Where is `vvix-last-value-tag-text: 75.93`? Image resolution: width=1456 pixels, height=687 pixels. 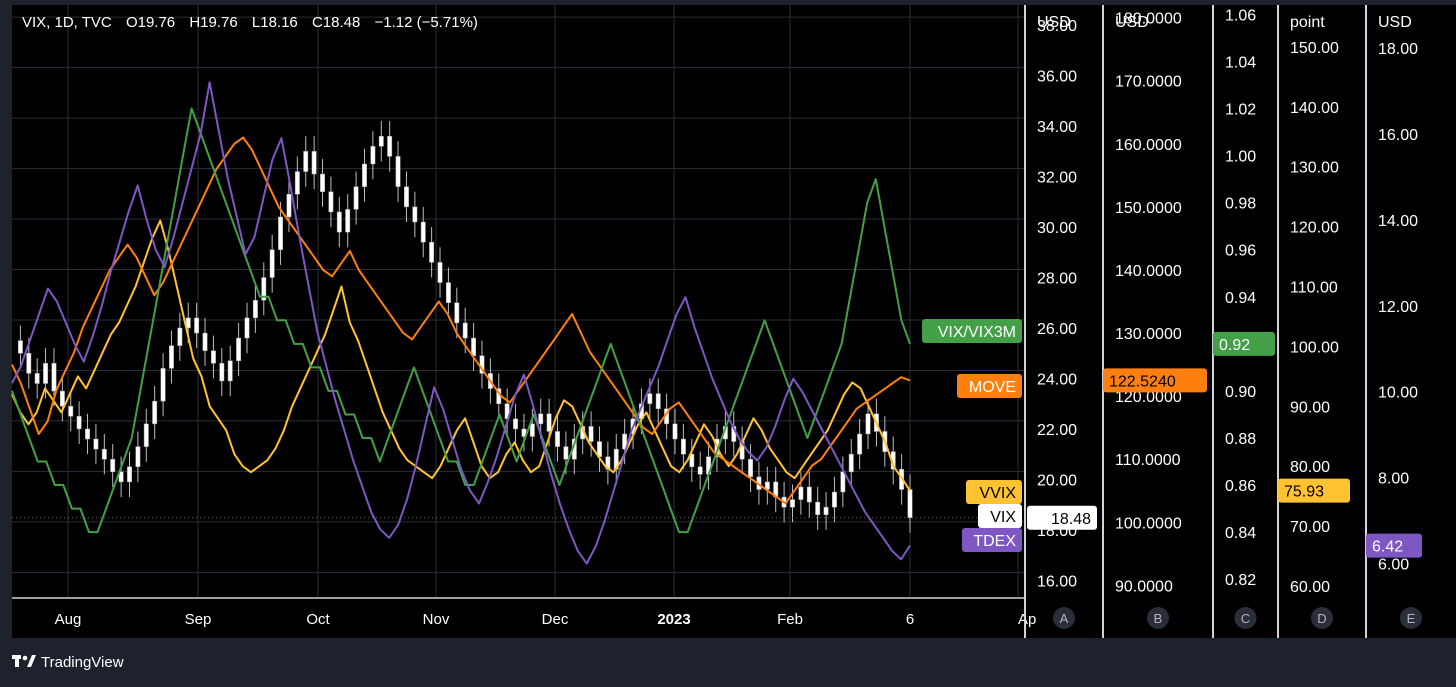
vvix-last-value-tag-text: 75.93 is located at coordinates (1304, 492).